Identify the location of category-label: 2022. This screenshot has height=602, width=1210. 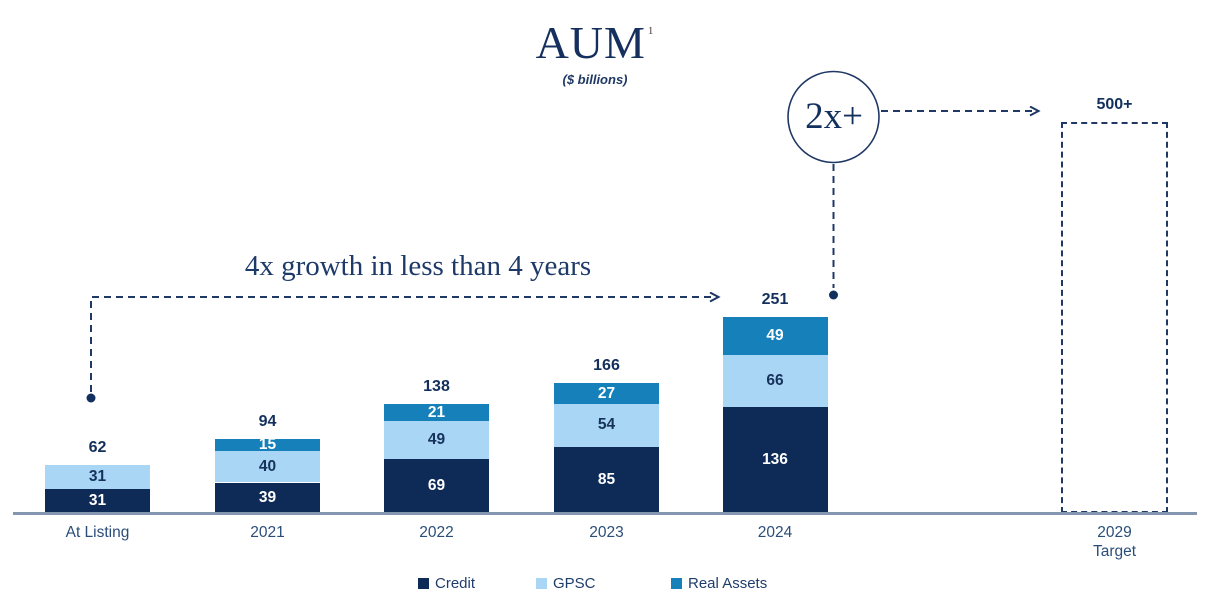
(436, 532).